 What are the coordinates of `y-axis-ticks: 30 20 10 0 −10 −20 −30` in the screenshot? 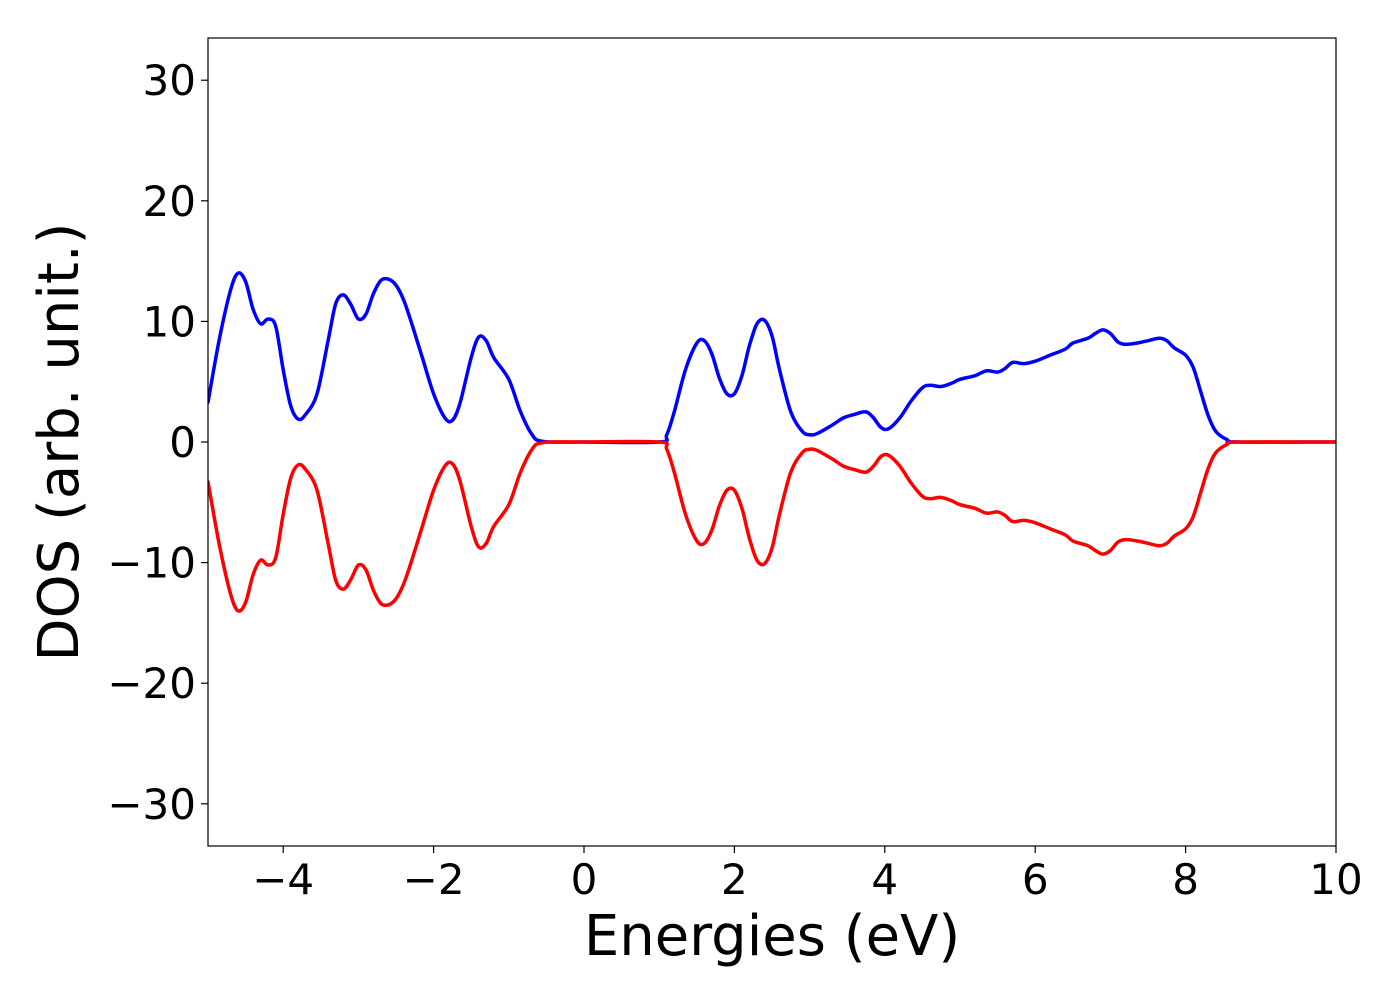 It's located at (157, 442).